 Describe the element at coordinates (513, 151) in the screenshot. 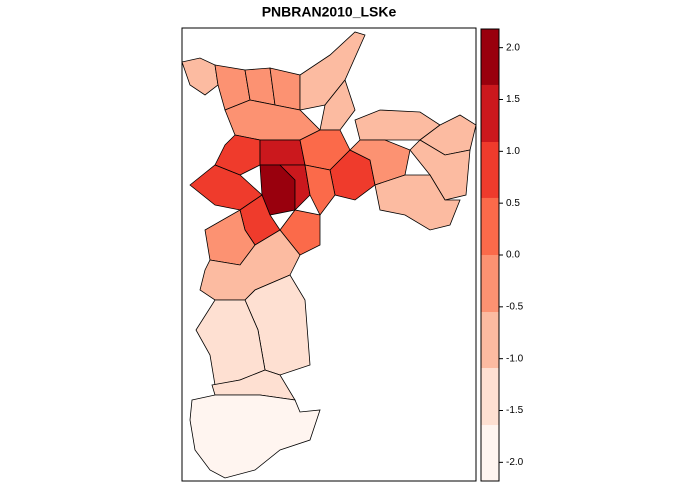

I see `legend-tick-label: 1.0` at that location.